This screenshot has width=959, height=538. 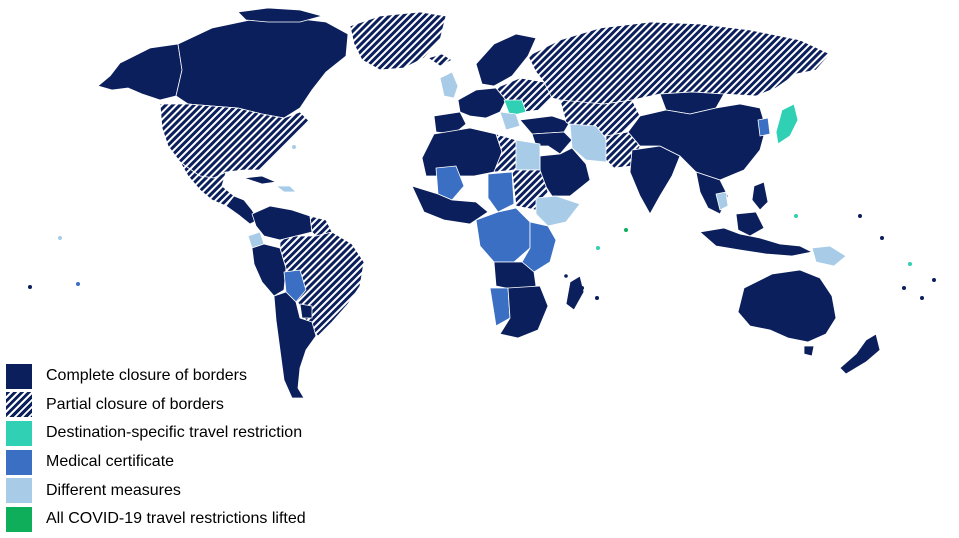 I want to click on legend-label: Medical certificate, so click(x=110, y=462).